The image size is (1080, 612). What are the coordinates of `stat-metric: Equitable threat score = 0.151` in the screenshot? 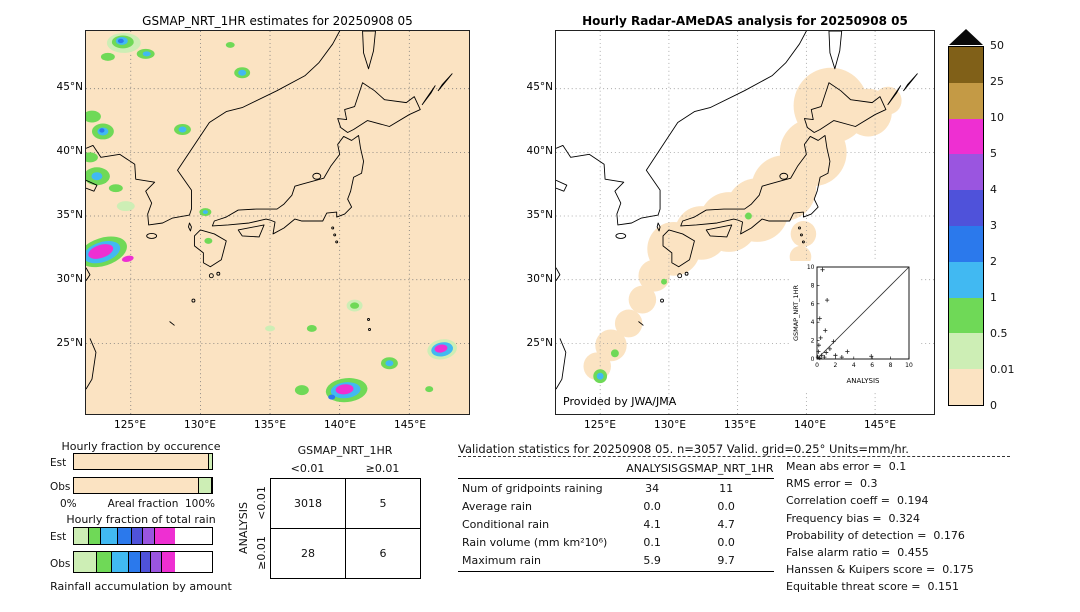 It's located at (872, 587).